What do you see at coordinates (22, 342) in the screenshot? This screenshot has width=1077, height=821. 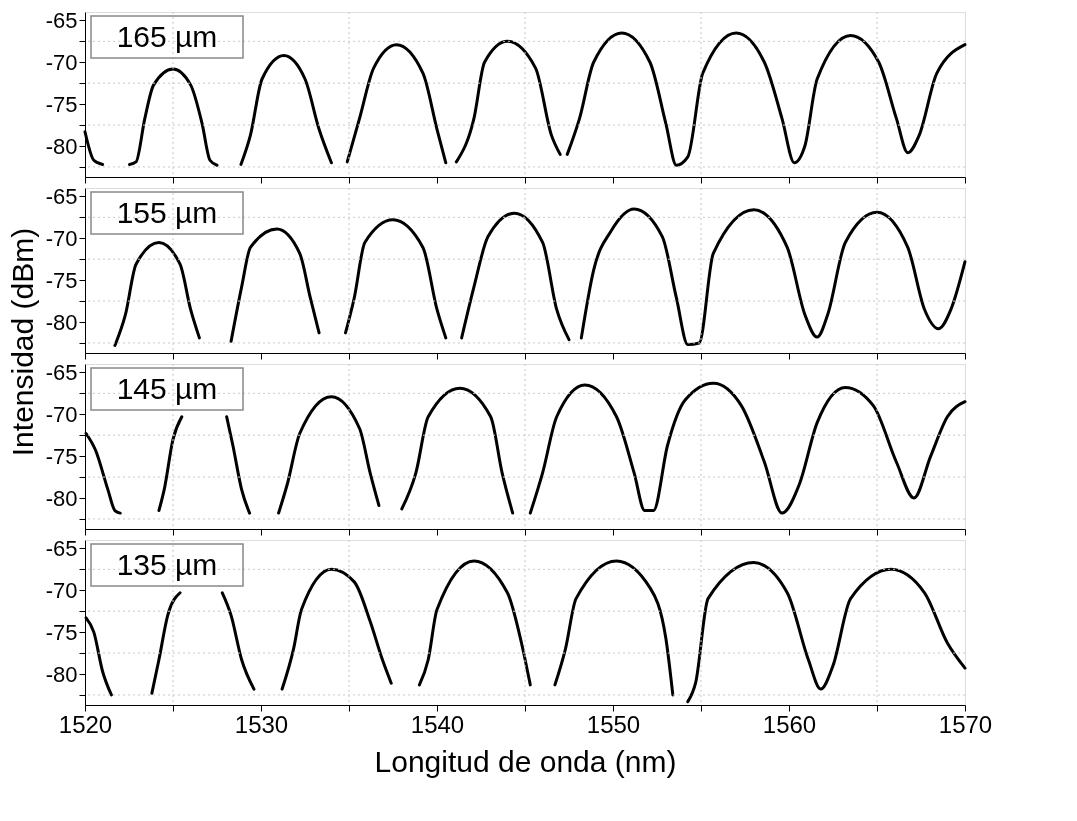 I see `y-axis-title: Intensidad (dBm)` at bounding box center [22, 342].